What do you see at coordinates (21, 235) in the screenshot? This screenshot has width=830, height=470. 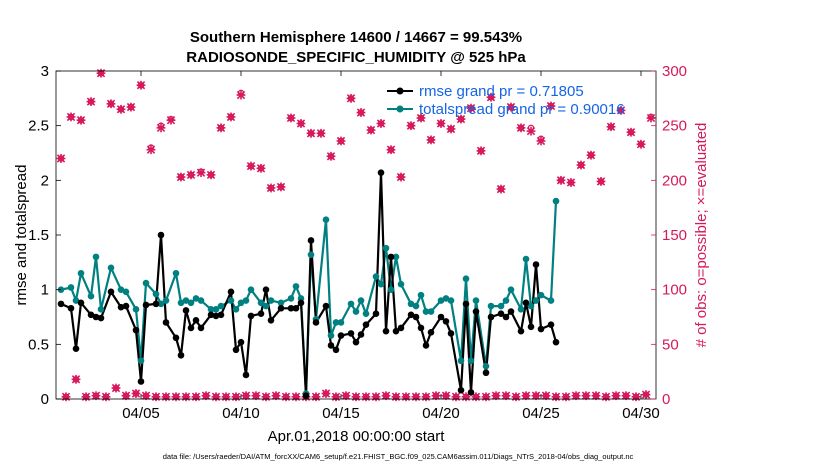 I see `y-axis-left-label: rmse and totalspread` at bounding box center [21, 235].